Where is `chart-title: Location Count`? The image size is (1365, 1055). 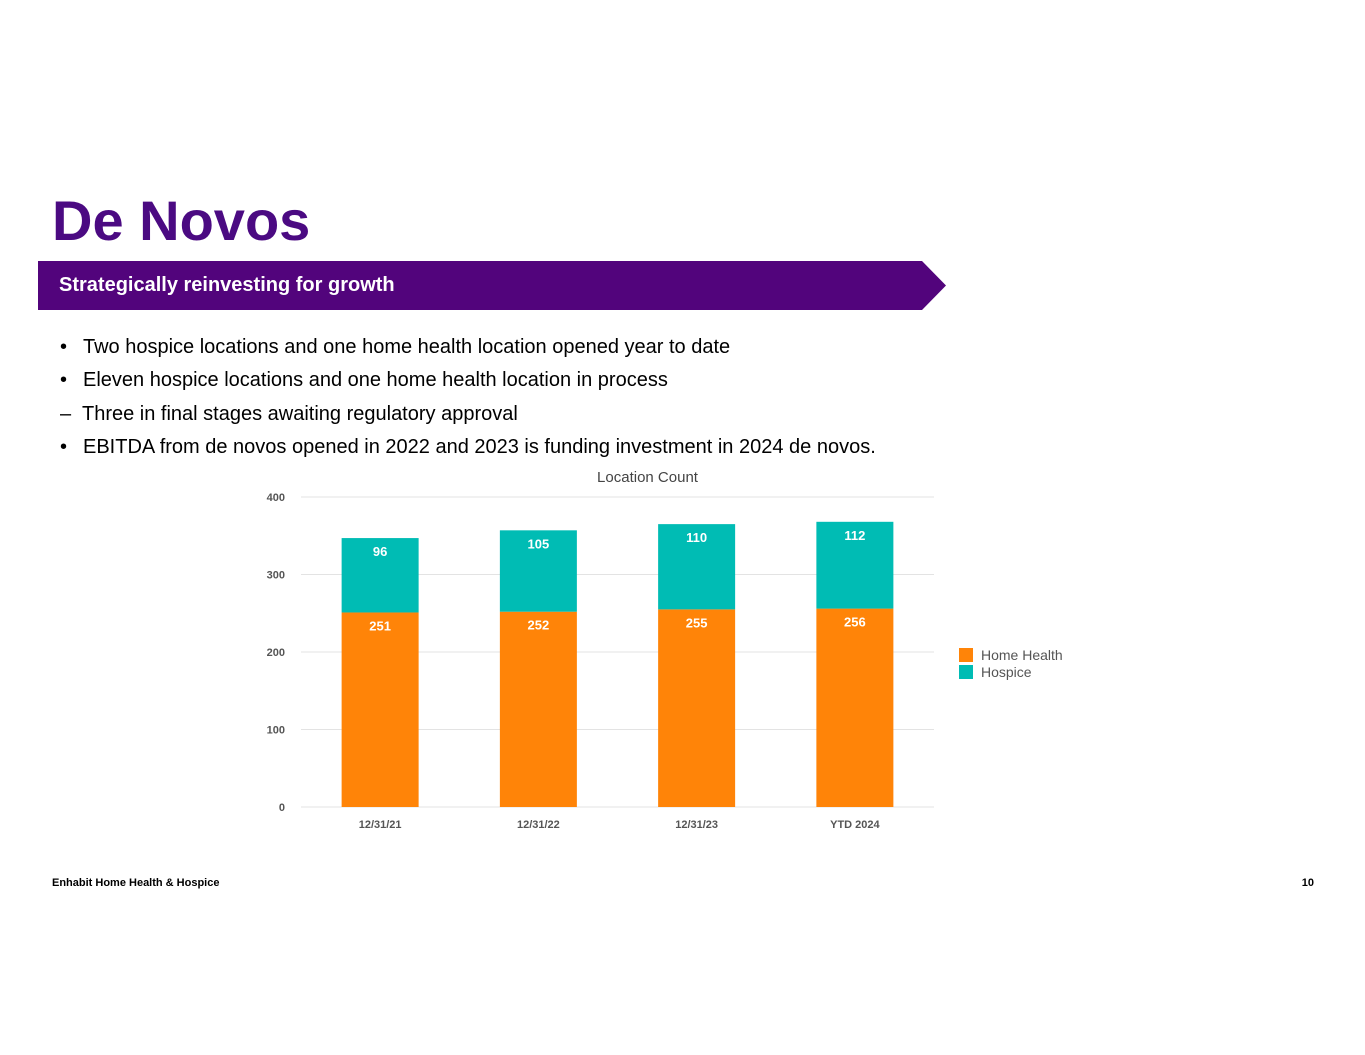 chart-title: Location Count is located at coordinates (648, 477).